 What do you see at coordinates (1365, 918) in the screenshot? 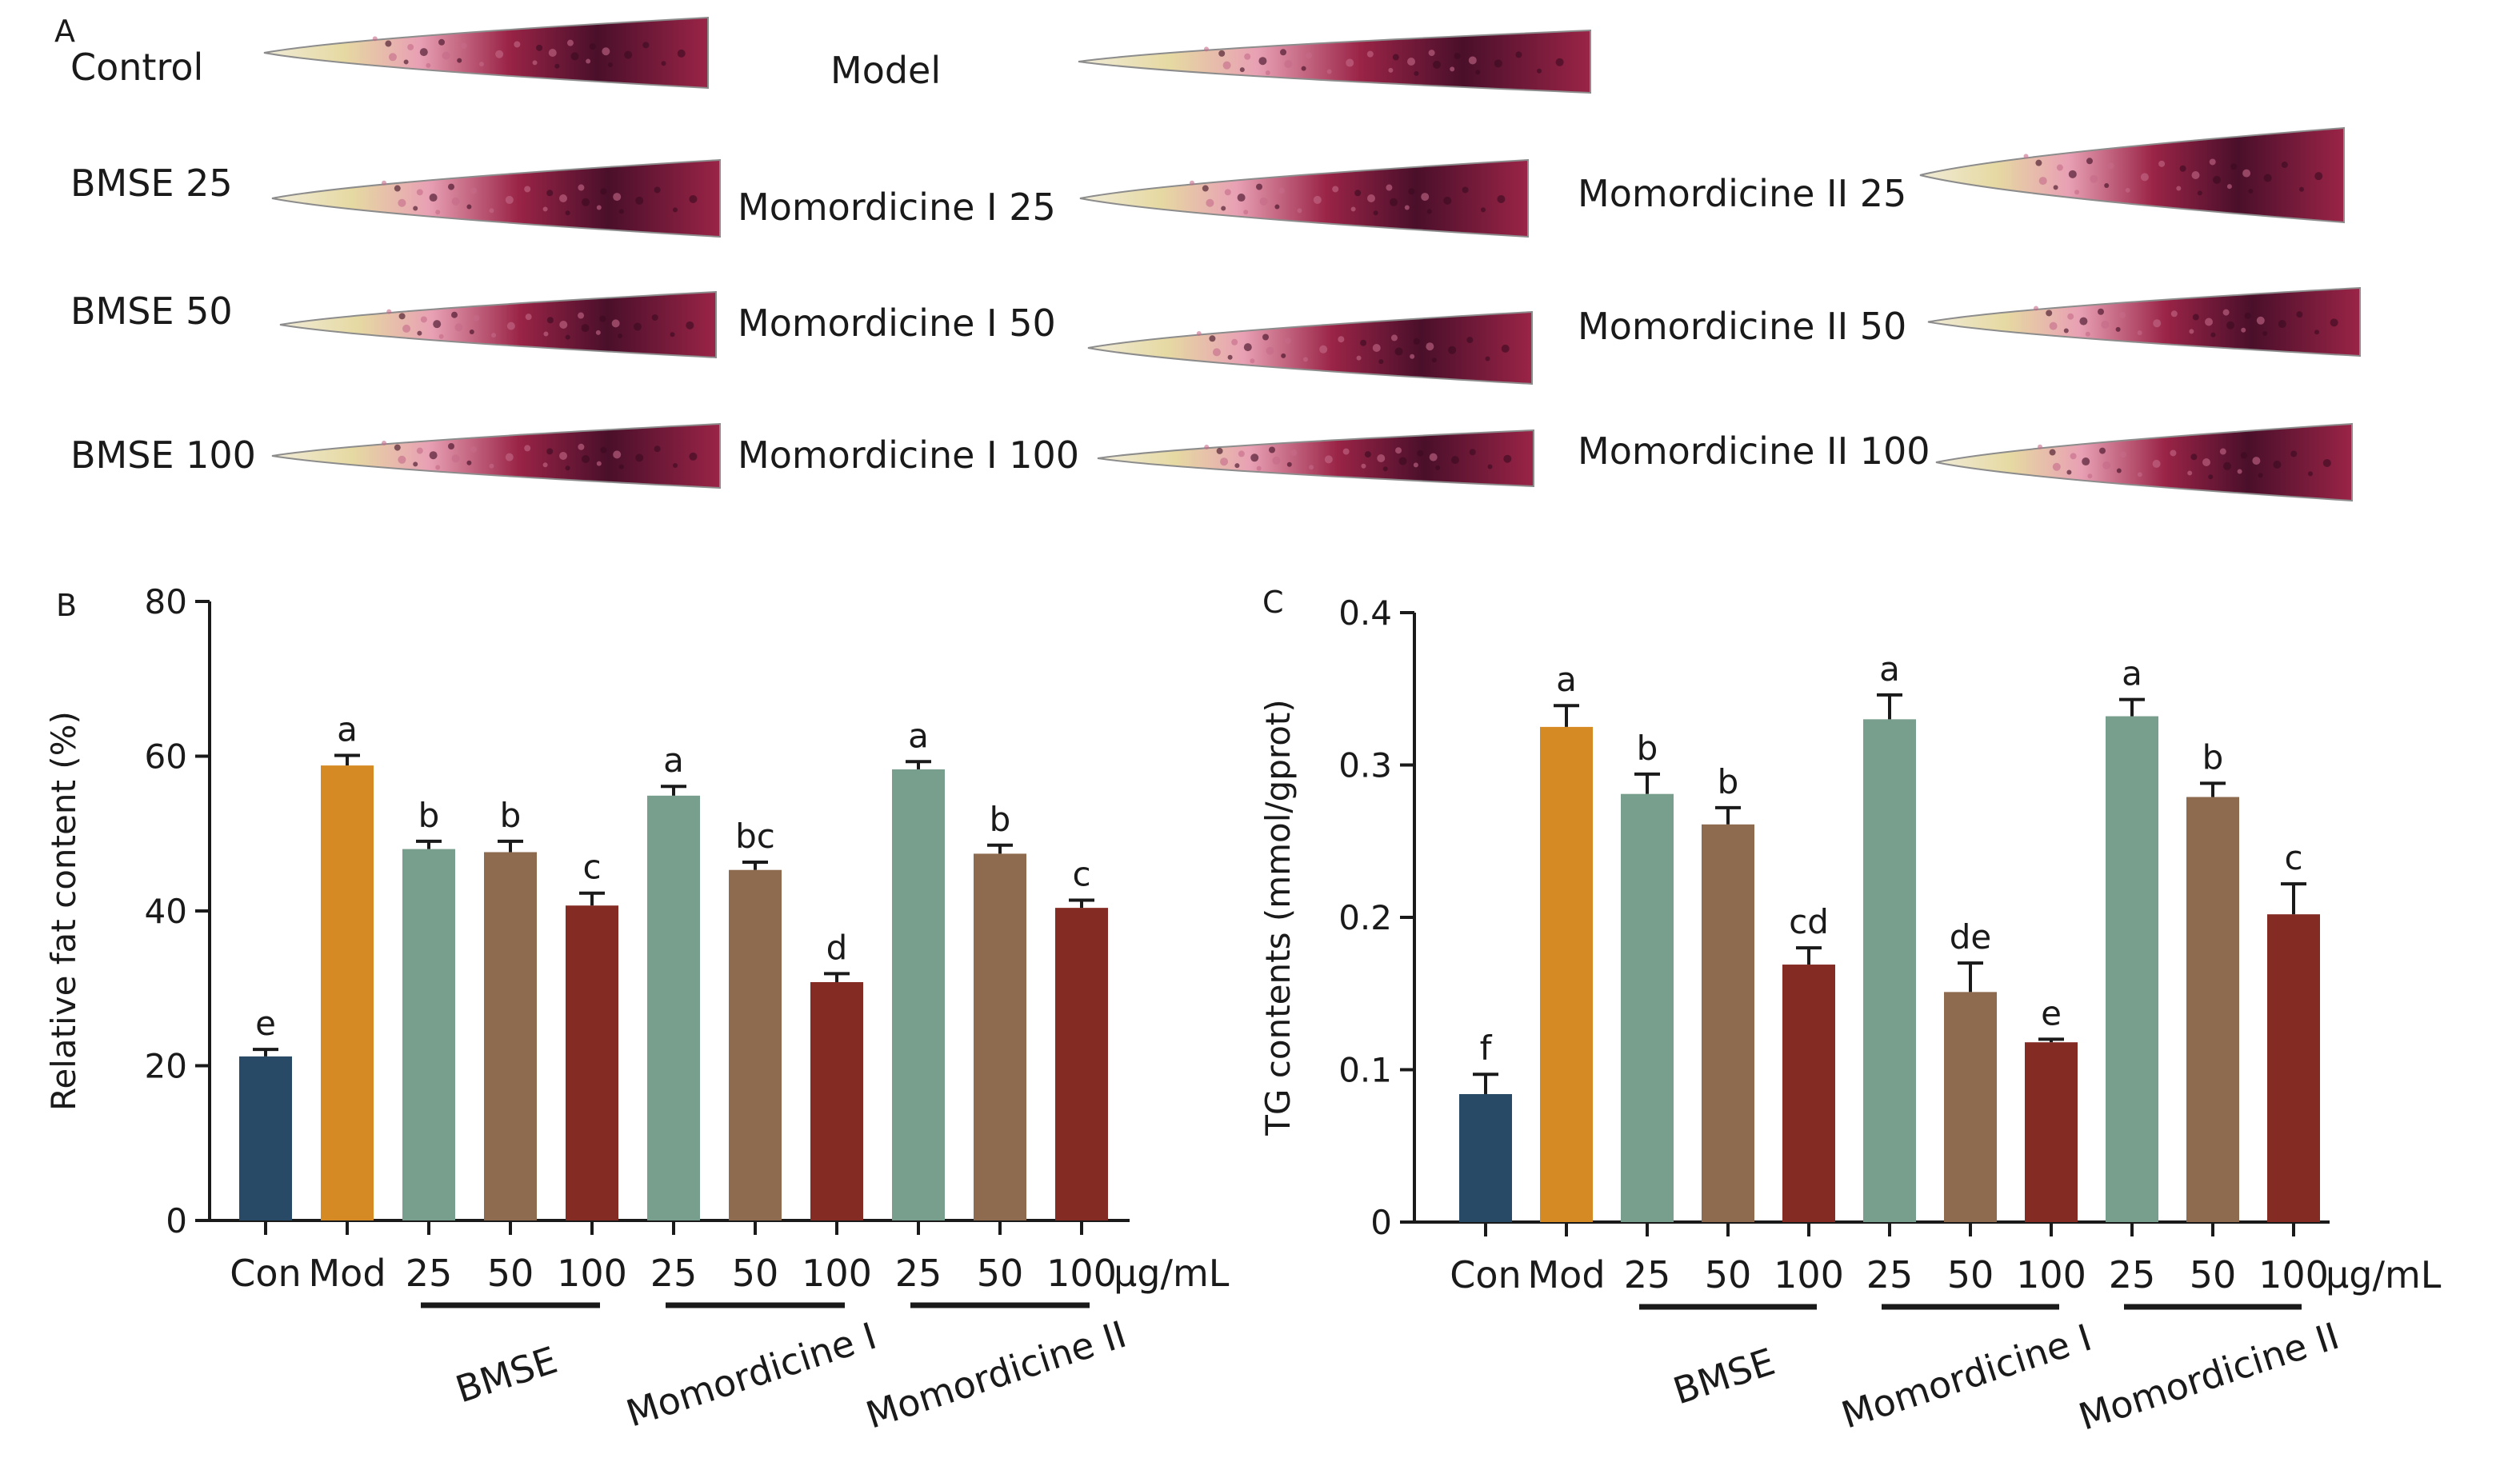
I see `y-tick-label: 0.2` at bounding box center [1365, 918].